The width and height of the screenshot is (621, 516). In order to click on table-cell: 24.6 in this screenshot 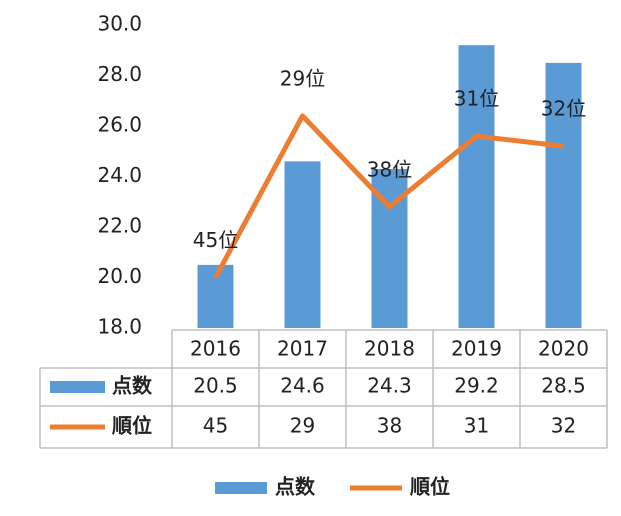, I will do `click(302, 386)`.